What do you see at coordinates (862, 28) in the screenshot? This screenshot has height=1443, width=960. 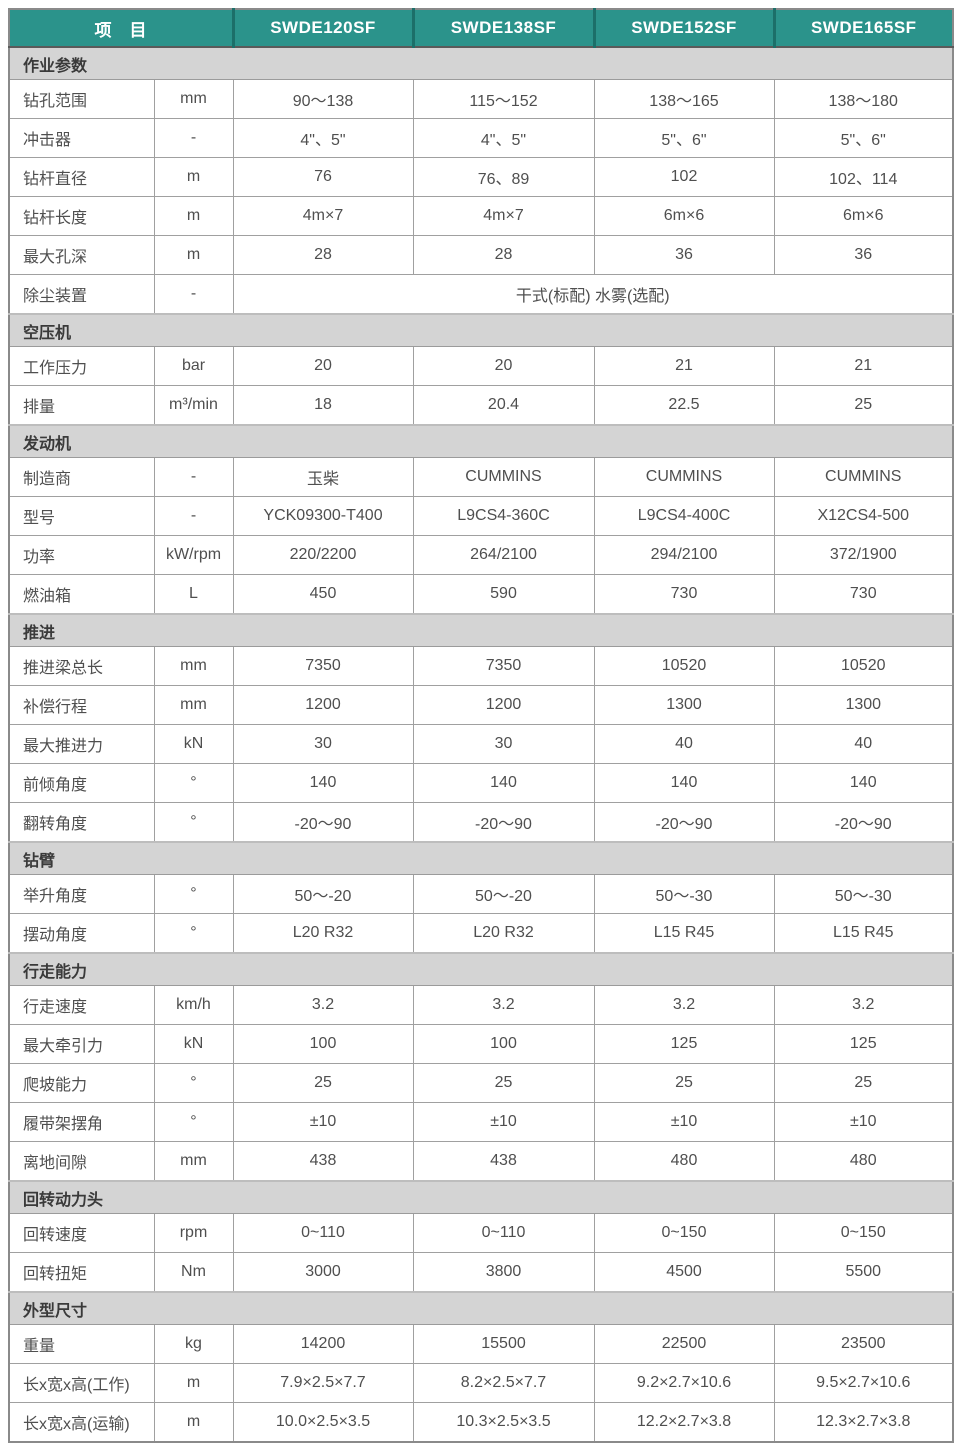 I see `col-header-model-4: SWDE165SF` at bounding box center [862, 28].